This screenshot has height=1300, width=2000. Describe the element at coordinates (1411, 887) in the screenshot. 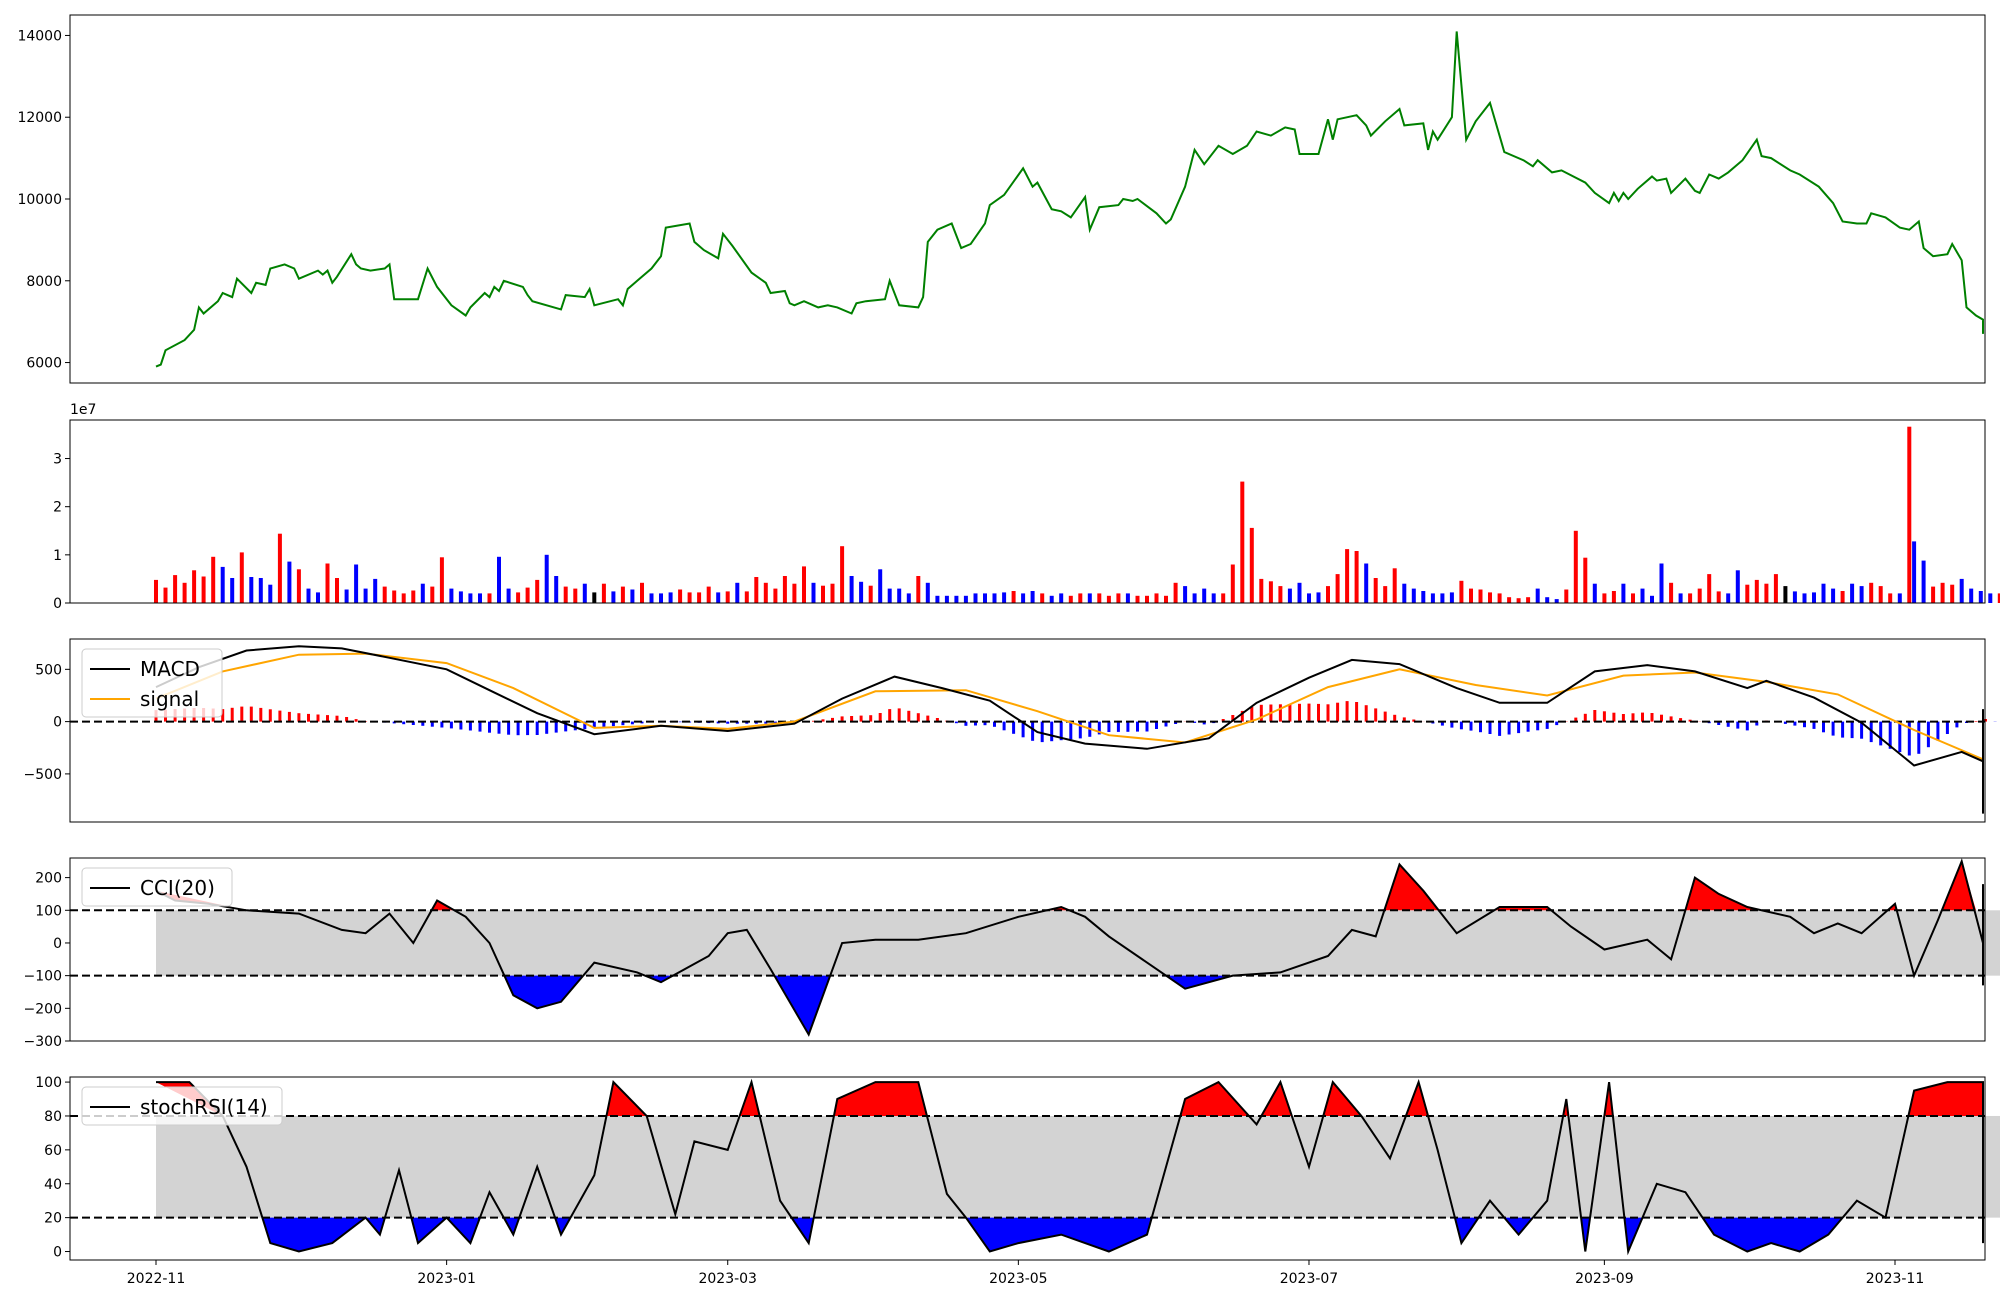

I see `cci-overbought-fill` at that location.